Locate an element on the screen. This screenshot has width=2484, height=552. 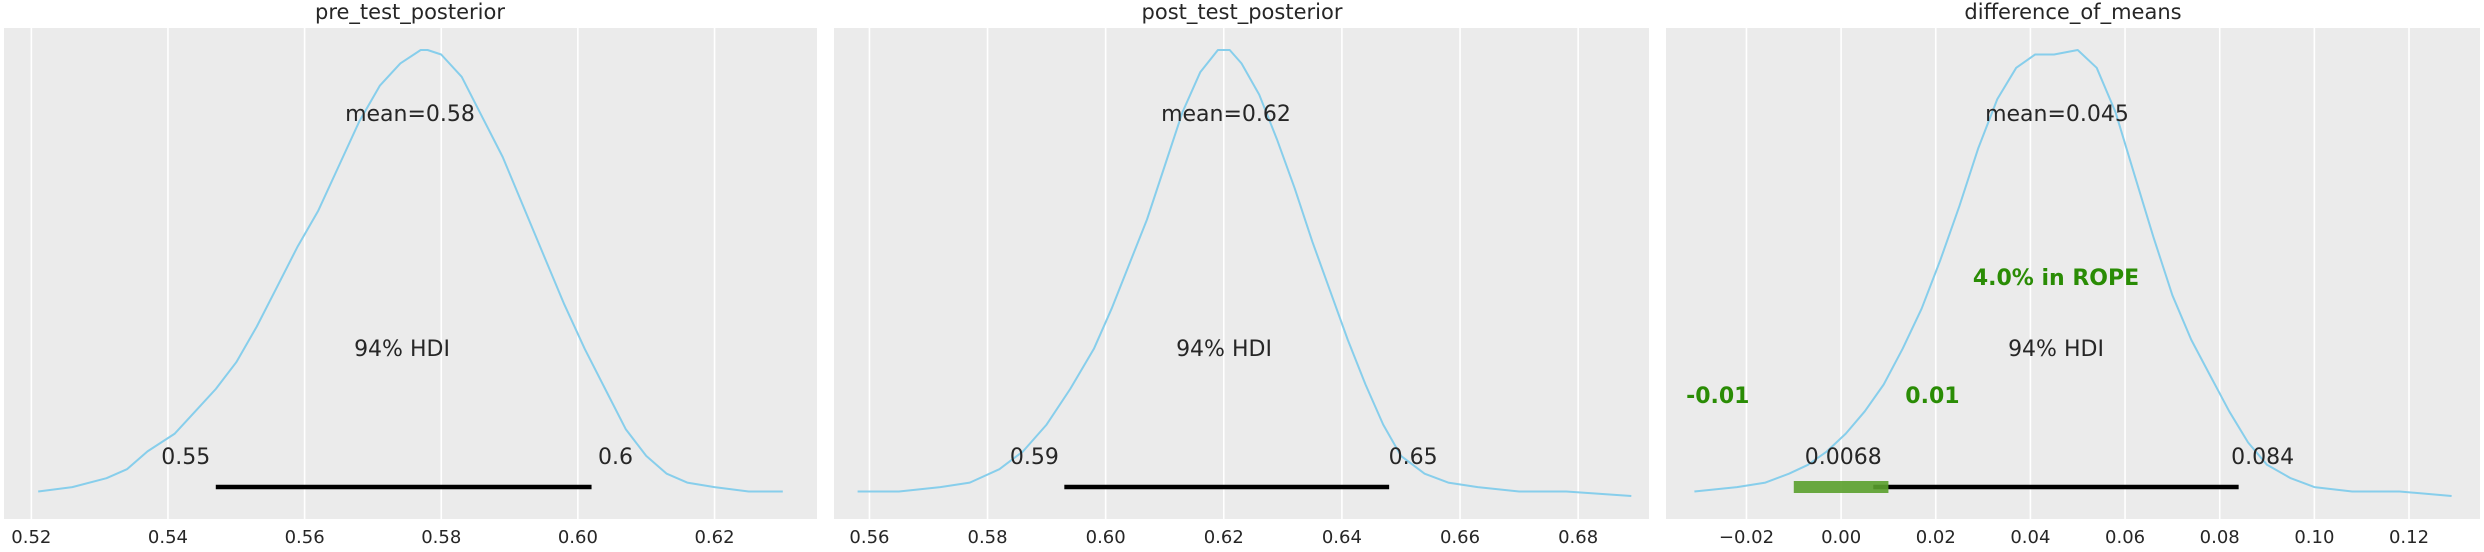
hdi-low-label: 0.55 is located at coordinates (185, 457).